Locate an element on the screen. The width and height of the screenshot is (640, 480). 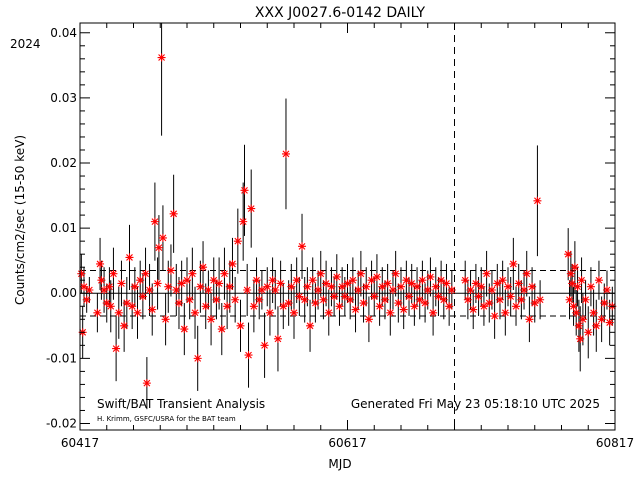
footer-analysis-label: Swift/BAT Transient Analysis is located at coordinates (181, 404).